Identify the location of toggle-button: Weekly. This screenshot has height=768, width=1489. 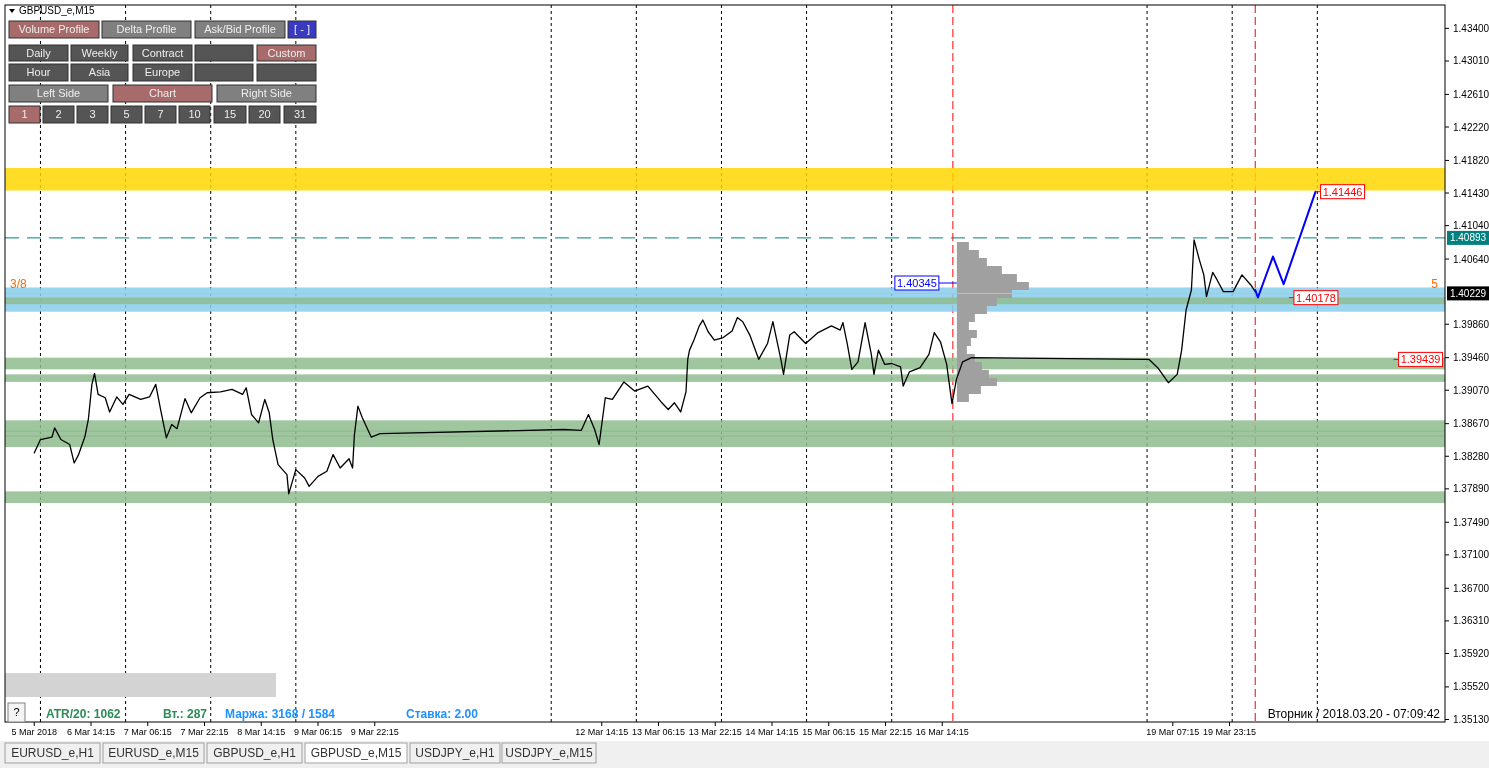
(99, 53).